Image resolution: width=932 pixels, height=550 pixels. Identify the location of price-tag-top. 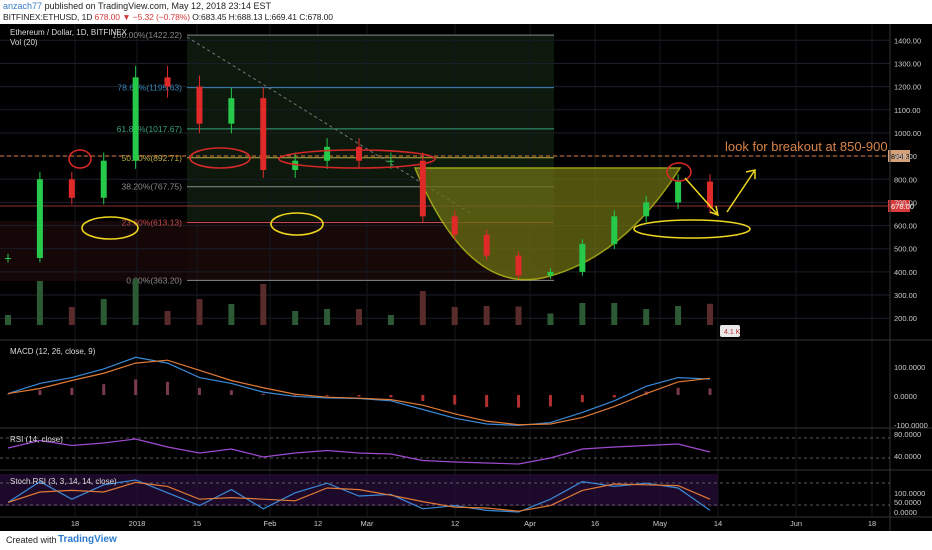
(899, 156).